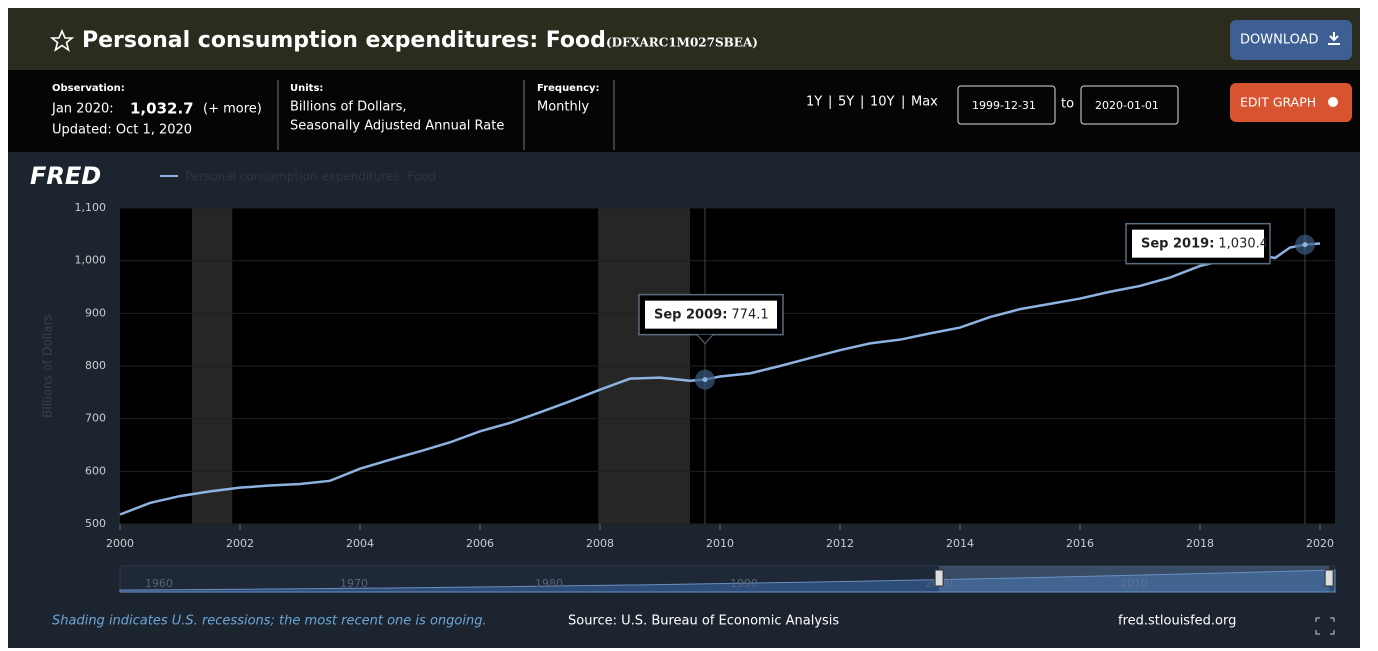  What do you see at coordinates (159, 583) in the screenshot?
I see `navigator-tick-label: 1960` at bounding box center [159, 583].